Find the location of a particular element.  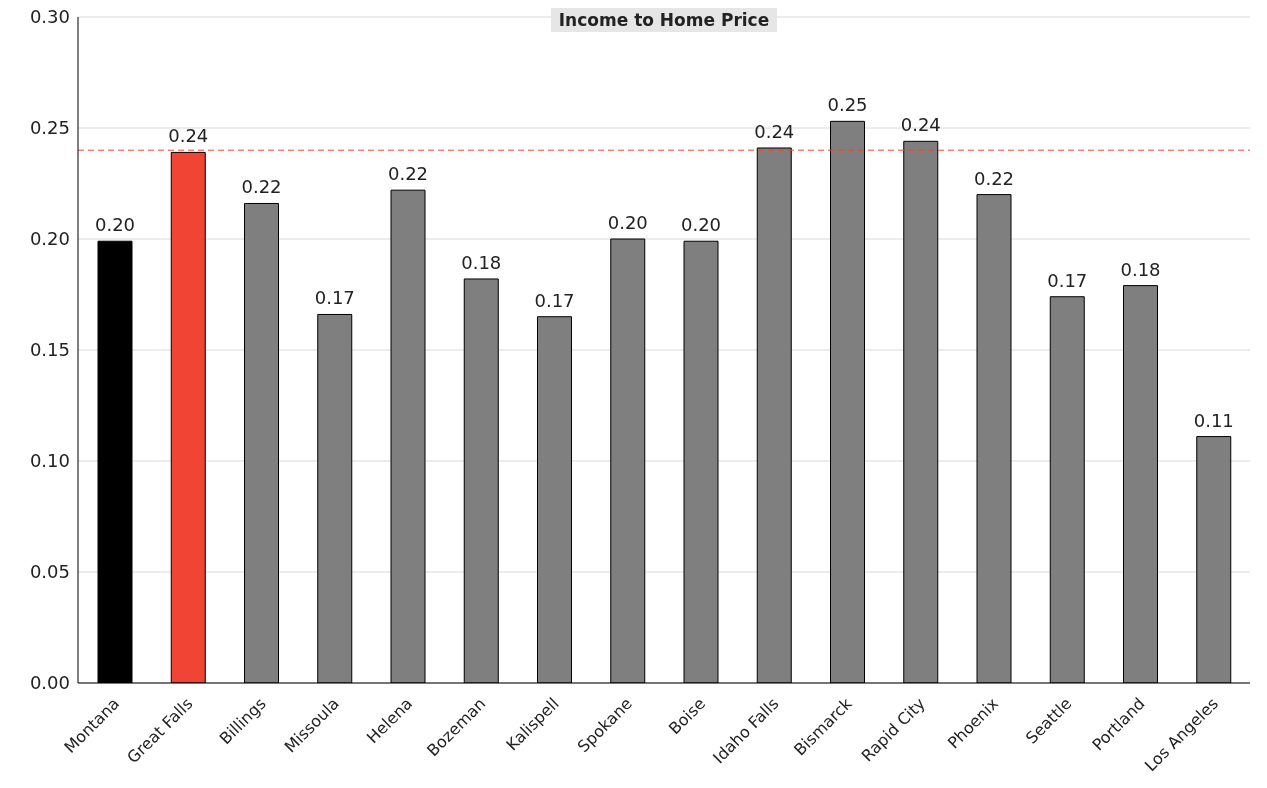

data-label: 0.11 is located at coordinates (1213, 420).